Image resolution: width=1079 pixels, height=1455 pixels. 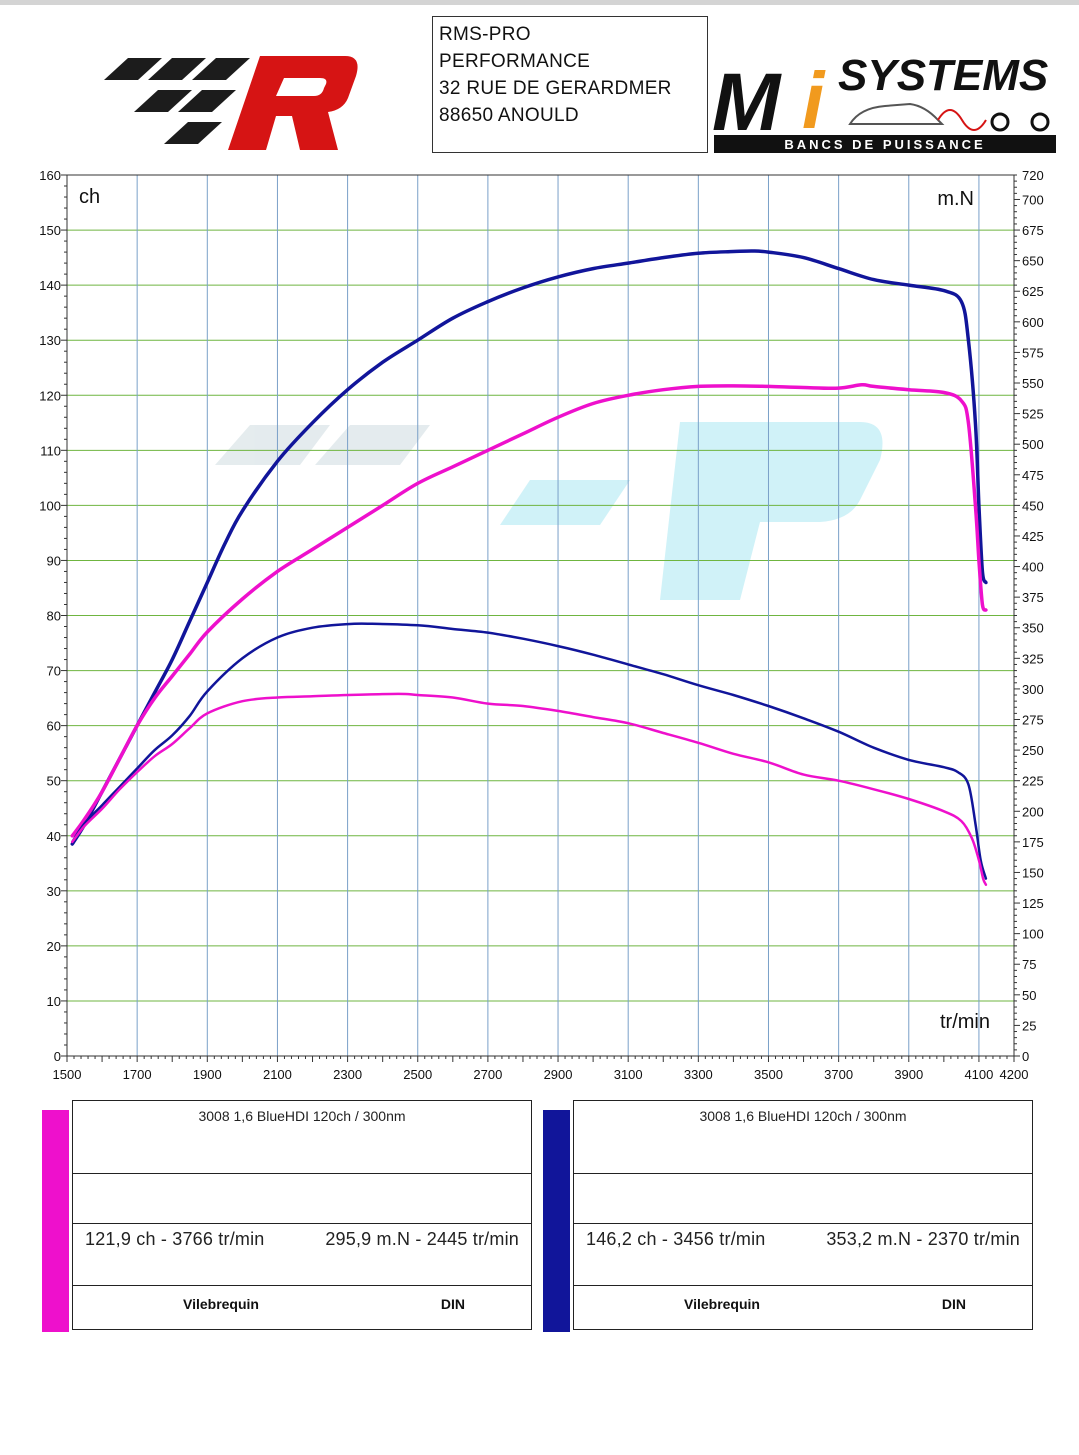 What do you see at coordinates (485, 34) in the screenshot?
I see `address-line-1: RMS-PRO` at bounding box center [485, 34].